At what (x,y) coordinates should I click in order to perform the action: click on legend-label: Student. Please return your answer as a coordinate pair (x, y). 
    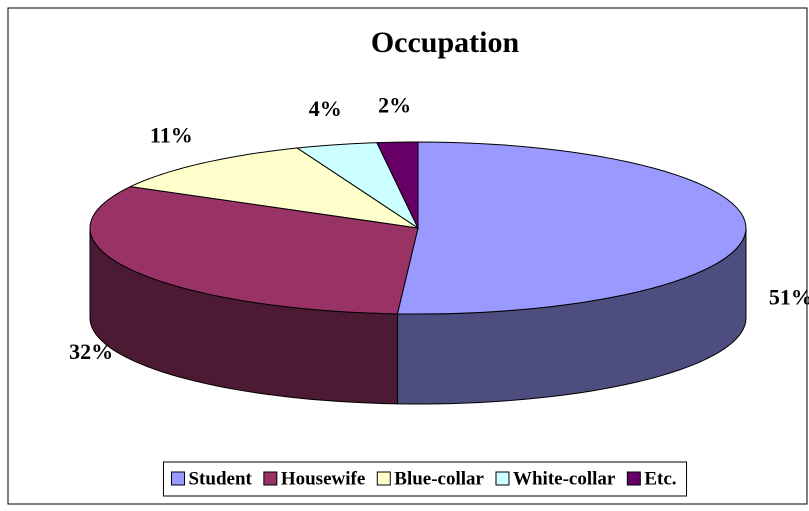
    Looking at the image, I should click on (220, 478).